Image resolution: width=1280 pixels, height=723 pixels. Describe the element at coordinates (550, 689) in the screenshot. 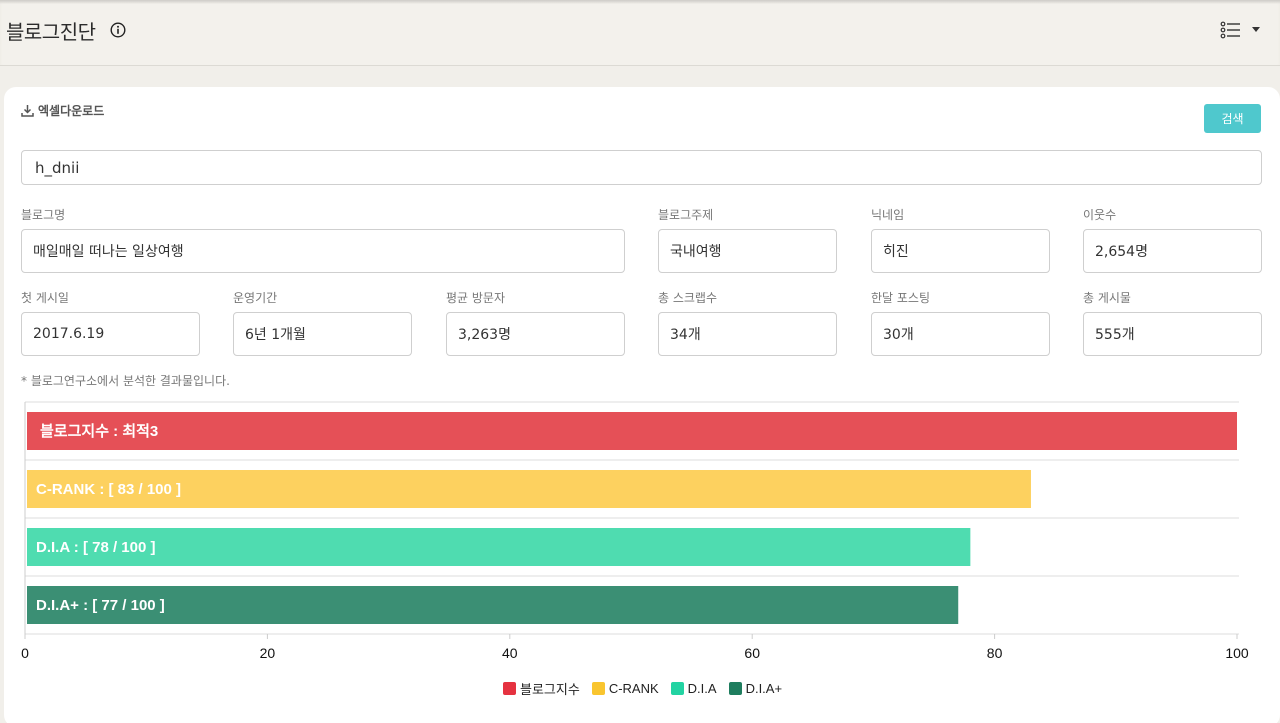

I see `legend-label: 블로그지수` at that location.